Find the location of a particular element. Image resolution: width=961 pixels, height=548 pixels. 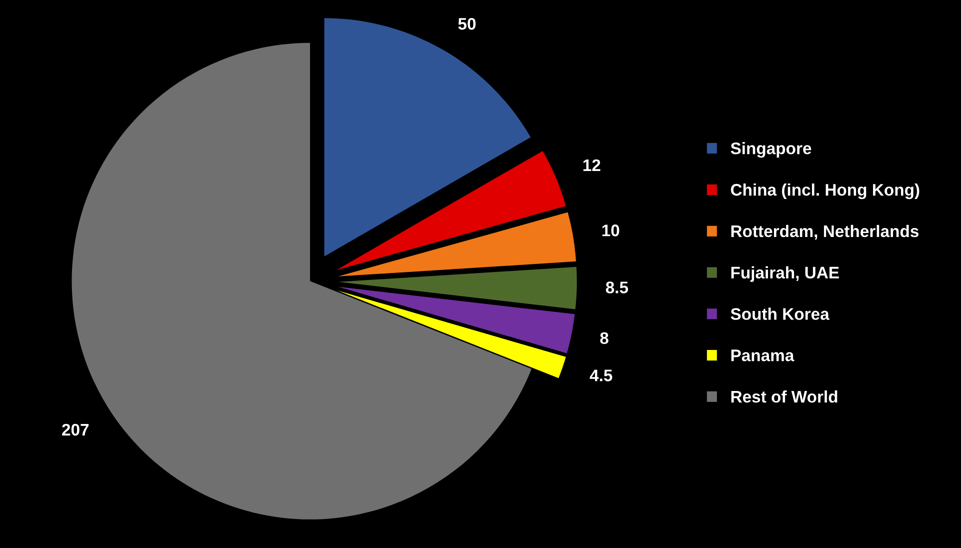

legend-label: Rest of World is located at coordinates (784, 396).